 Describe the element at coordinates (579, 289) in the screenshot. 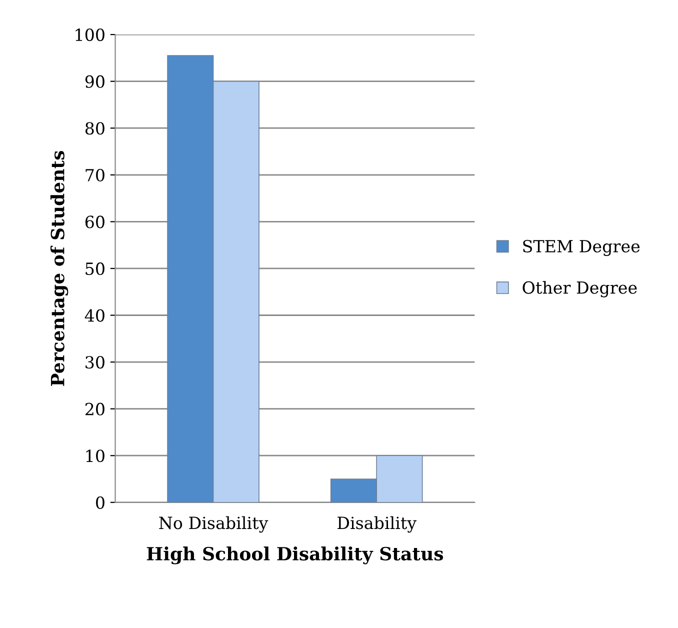

I see `legend-label: Other Degree` at that location.